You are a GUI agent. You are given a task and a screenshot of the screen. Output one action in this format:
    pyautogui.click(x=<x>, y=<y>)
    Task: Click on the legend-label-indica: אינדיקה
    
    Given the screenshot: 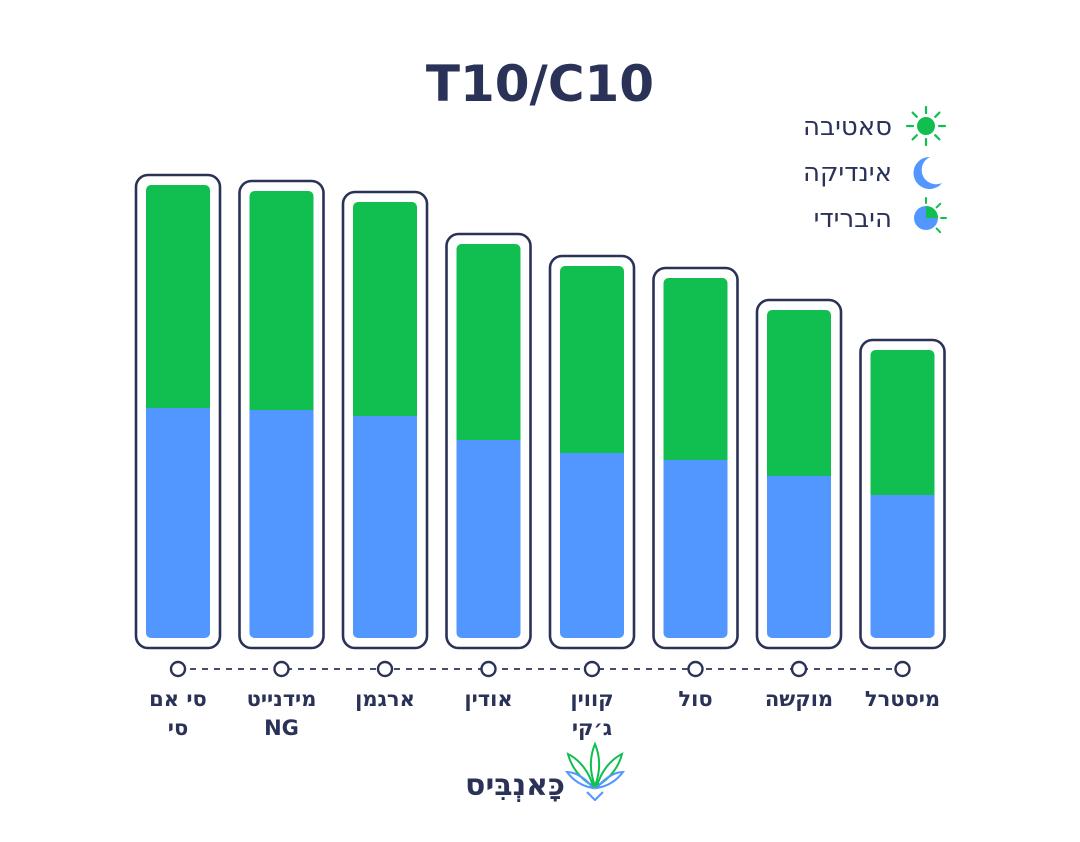 What is the action you would take?
    pyautogui.click(x=847, y=173)
    